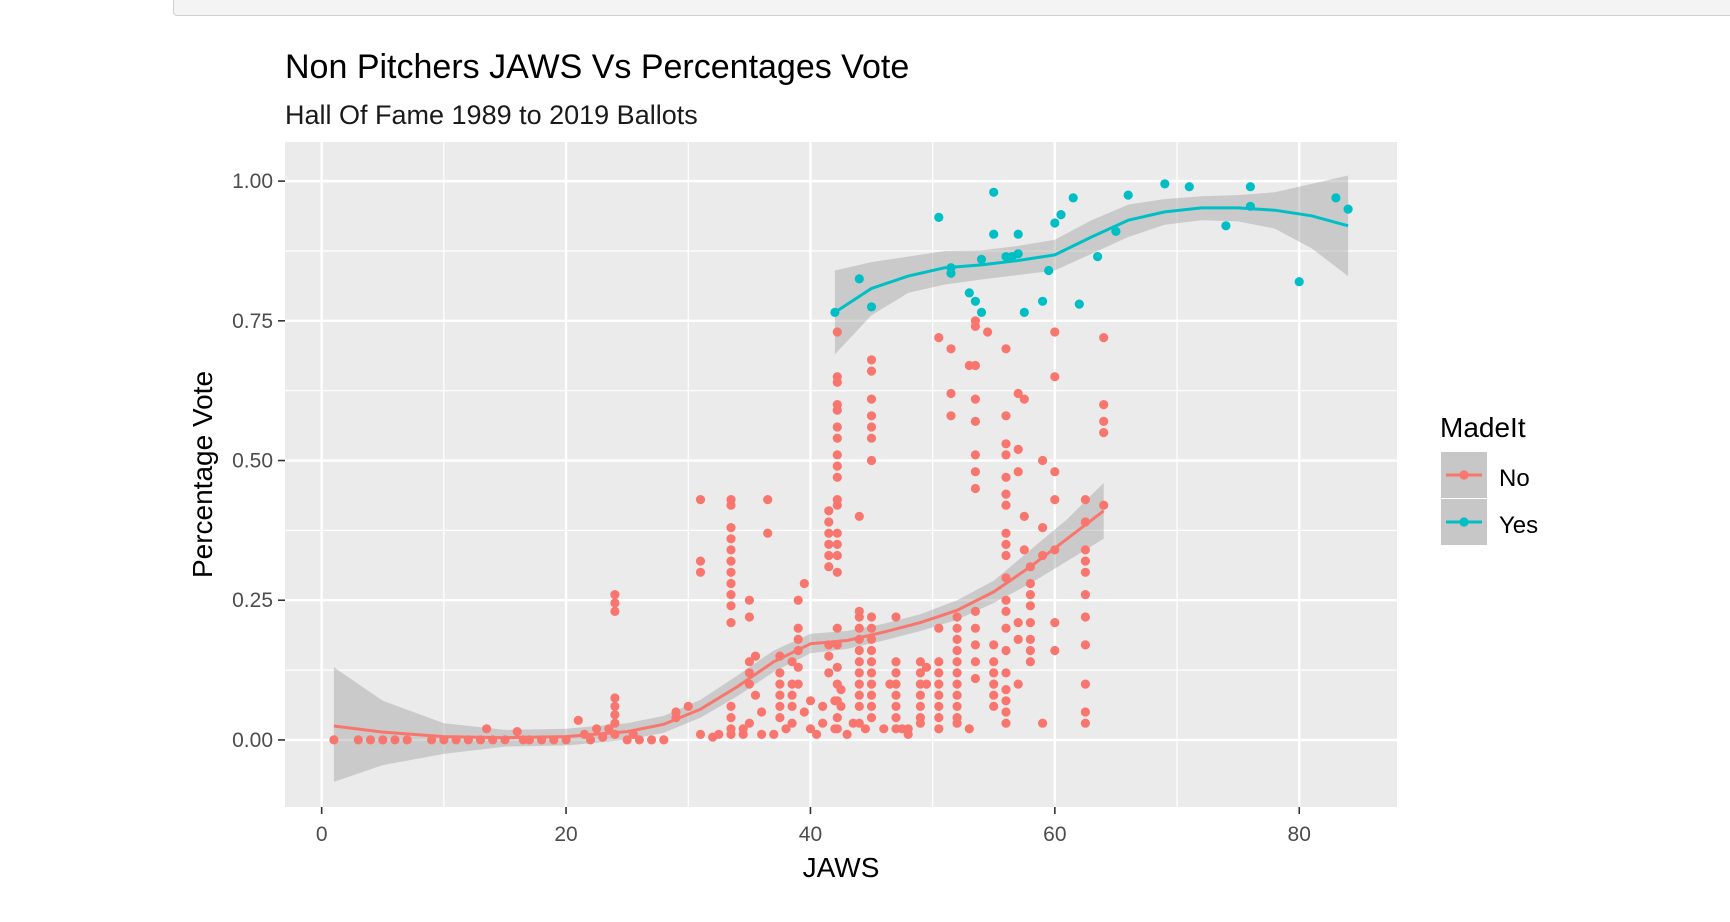  Describe the element at coordinates (252, 181) in the screenshot. I see `y-tick-label: 1.00` at that location.